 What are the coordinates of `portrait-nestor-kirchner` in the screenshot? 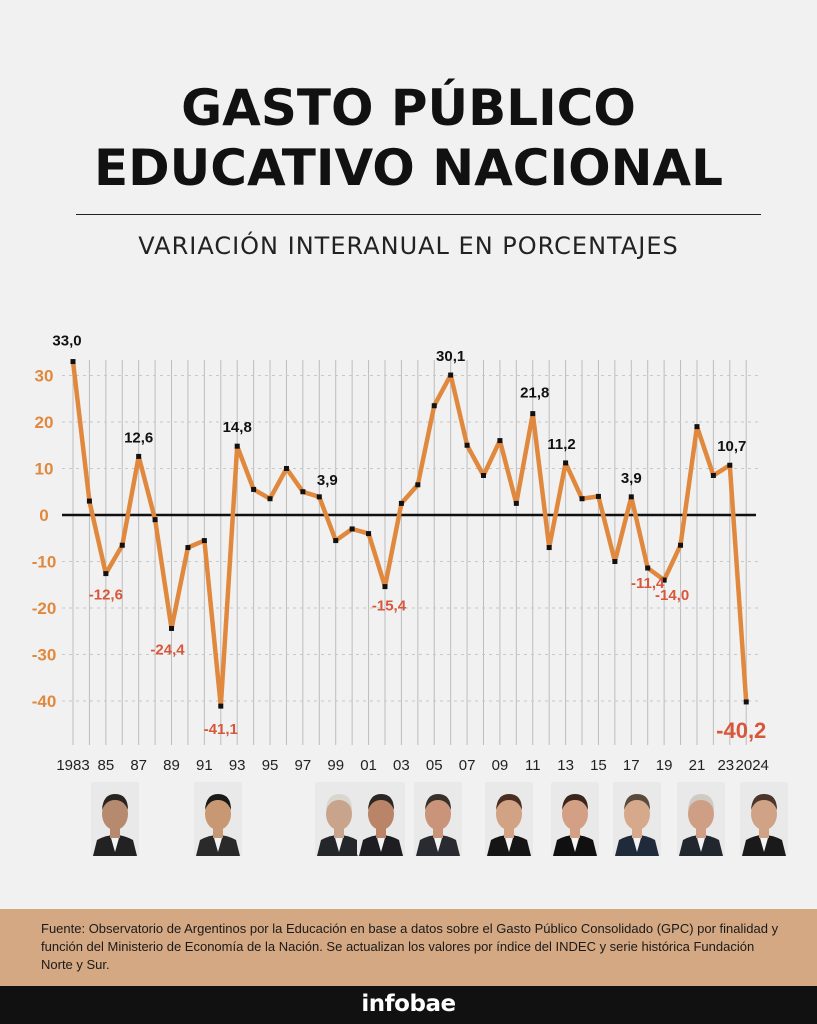 It's located at (438, 819).